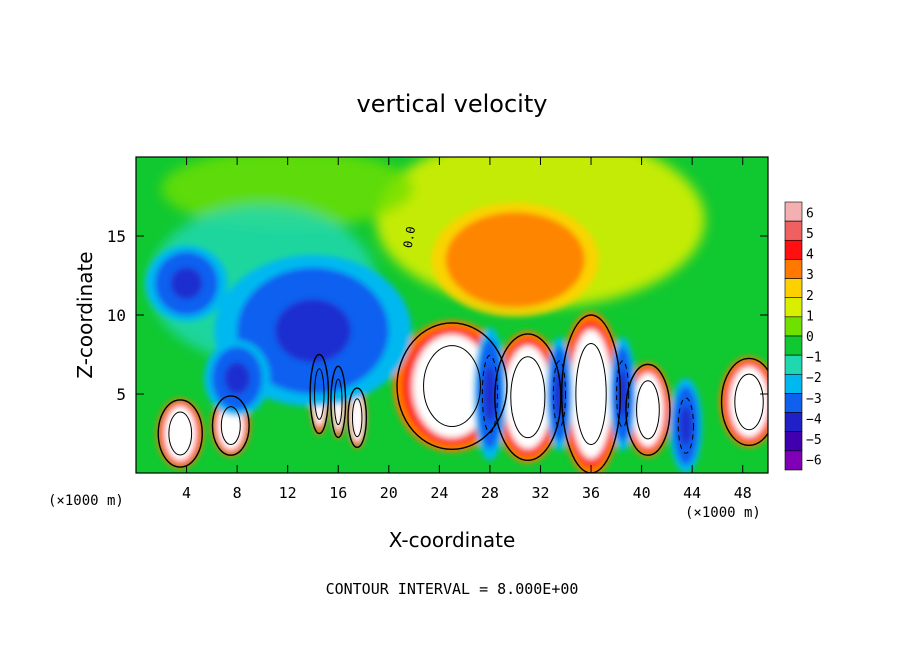  Describe the element at coordinates (338, 493) in the screenshot. I see `x-tick-label: 16` at that location.